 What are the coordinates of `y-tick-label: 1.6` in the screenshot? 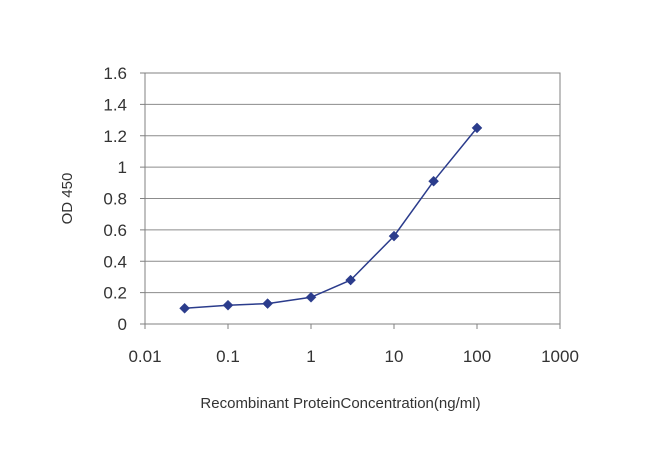 It's located at (115, 73).